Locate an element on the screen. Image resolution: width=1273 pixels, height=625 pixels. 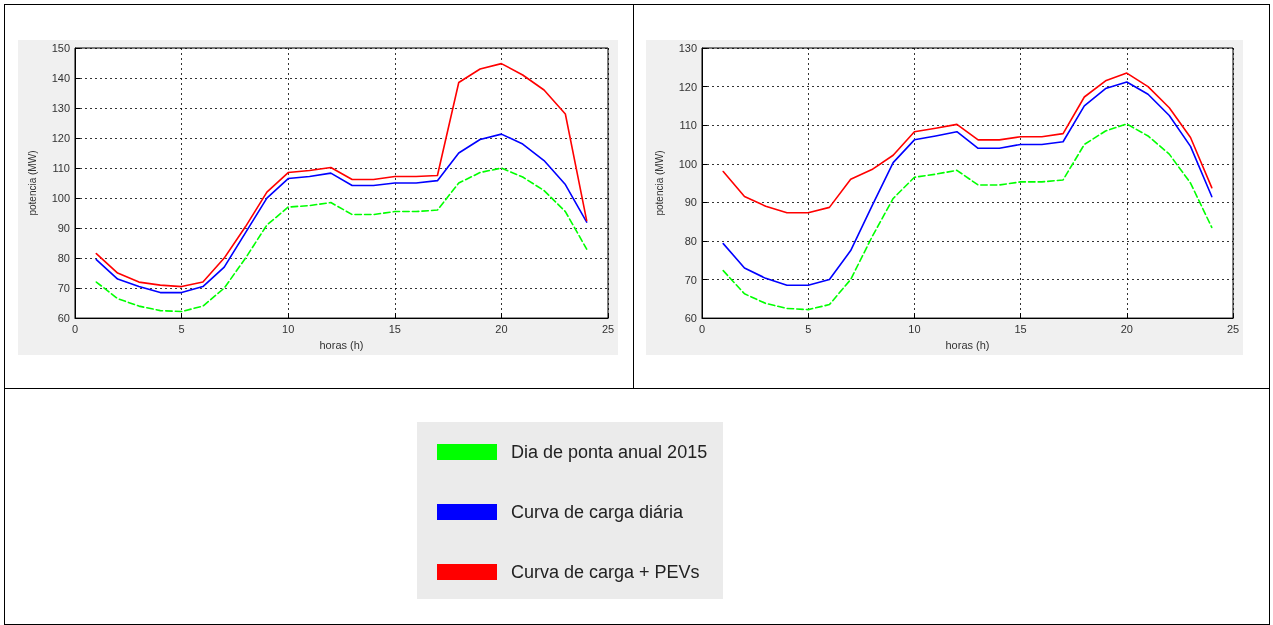
legend-label: Curva de carga diária is located at coordinates (597, 512).